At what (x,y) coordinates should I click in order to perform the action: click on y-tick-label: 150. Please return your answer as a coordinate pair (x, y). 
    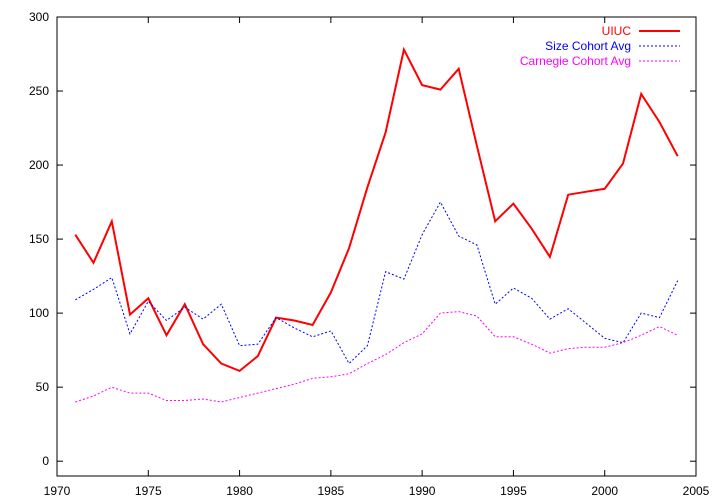
    Looking at the image, I should click on (39, 239).